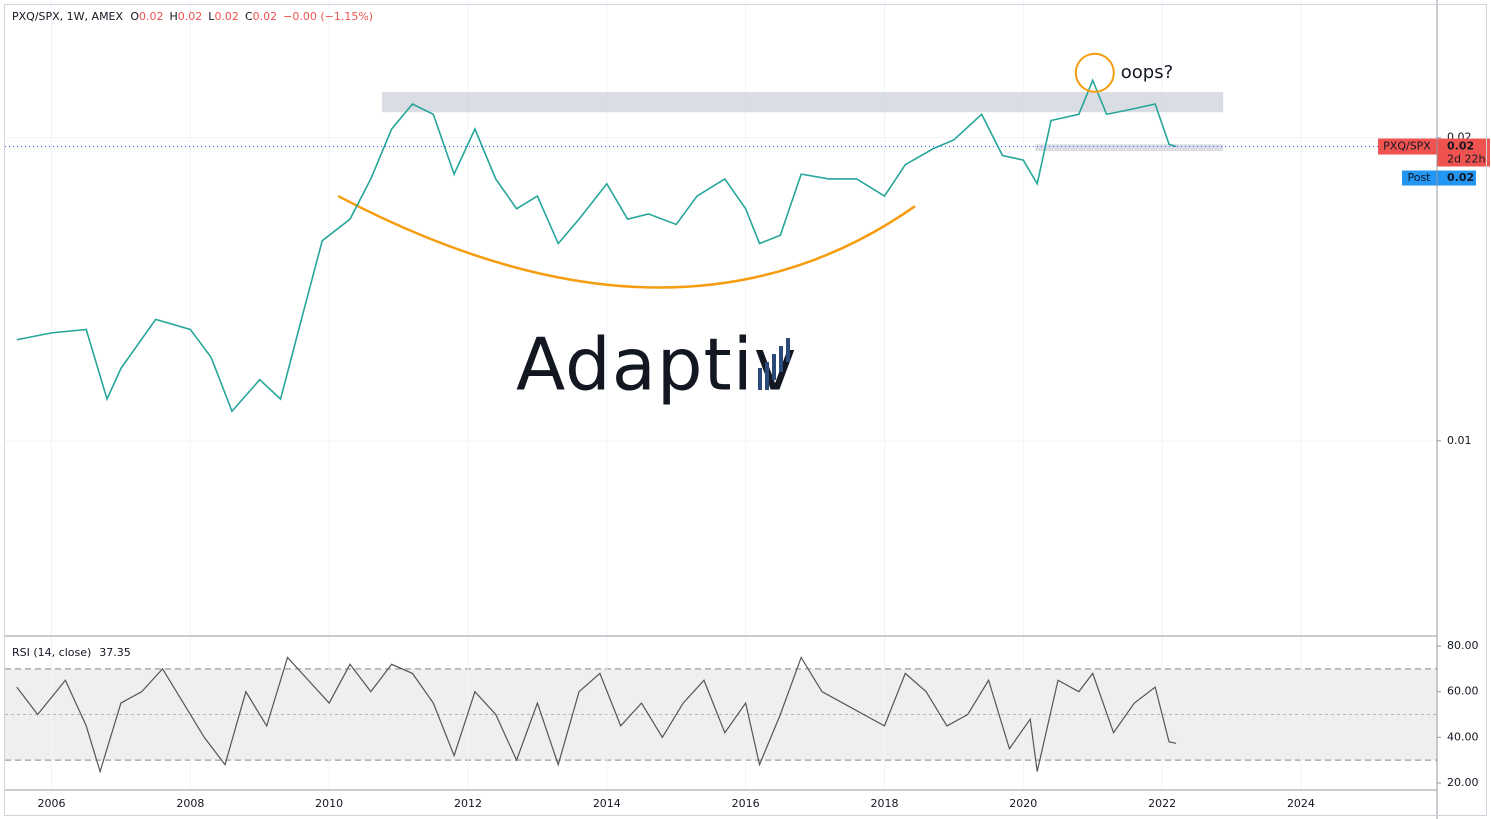 The width and height of the screenshot is (1491, 819). I want to click on last-price-label: 0.02, so click(1460, 146).